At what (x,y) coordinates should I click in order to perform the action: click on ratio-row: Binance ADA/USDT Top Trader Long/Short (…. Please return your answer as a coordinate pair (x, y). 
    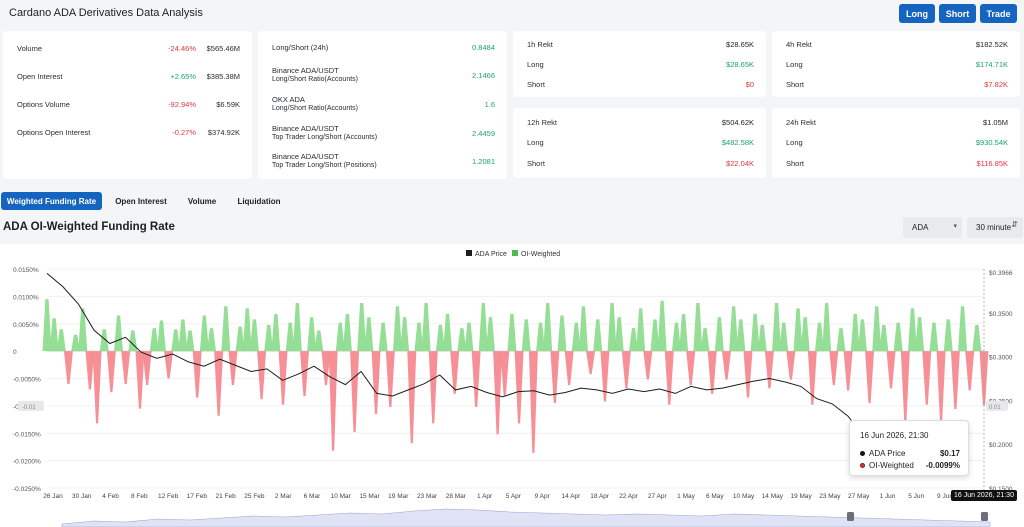
    Looking at the image, I should click on (382, 160).